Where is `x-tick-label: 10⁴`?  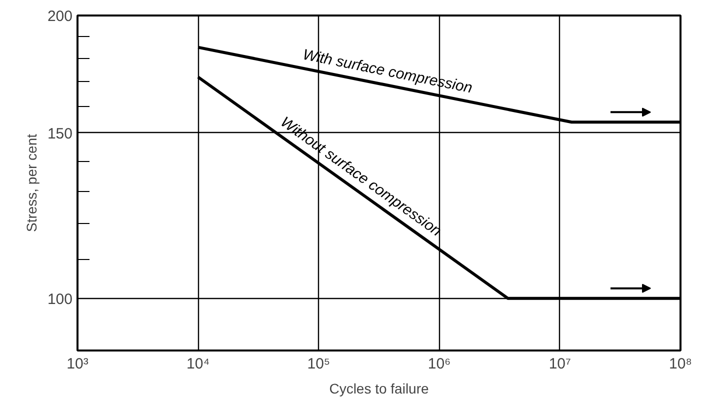
x-tick-label: 10⁴ is located at coordinates (198, 364).